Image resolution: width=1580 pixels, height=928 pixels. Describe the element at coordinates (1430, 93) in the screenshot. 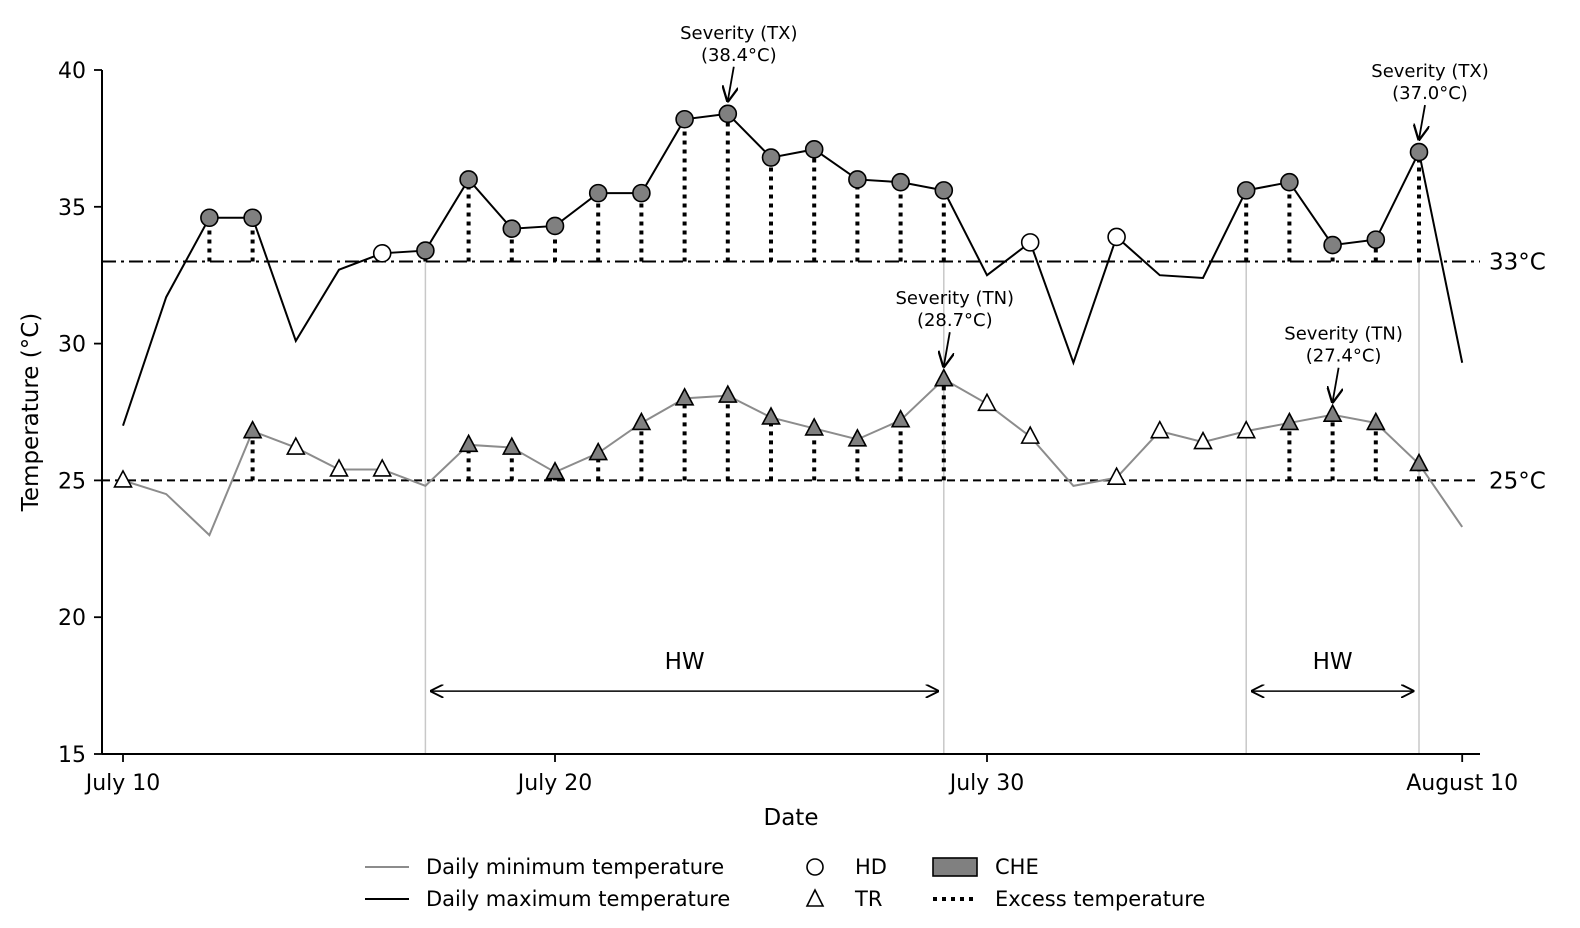

I see `severity-annotation-value: (37.0°C)` at that location.